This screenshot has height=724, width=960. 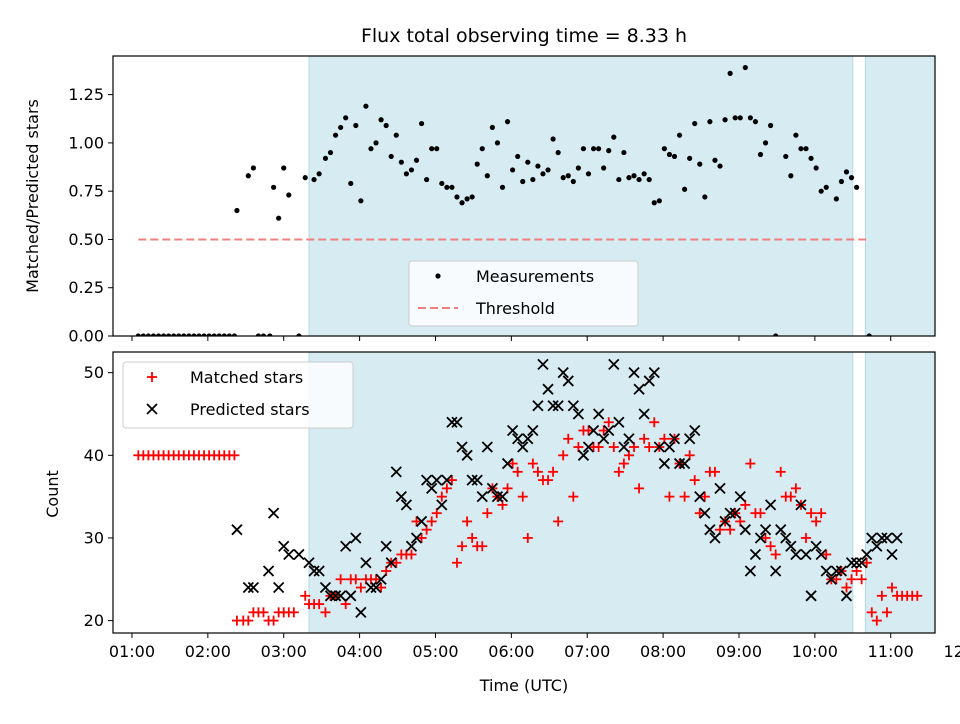 What do you see at coordinates (284, 651) in the screenshot?
I see `x-tick-label-bottom: 03:00` at bounding box center [284, 651].